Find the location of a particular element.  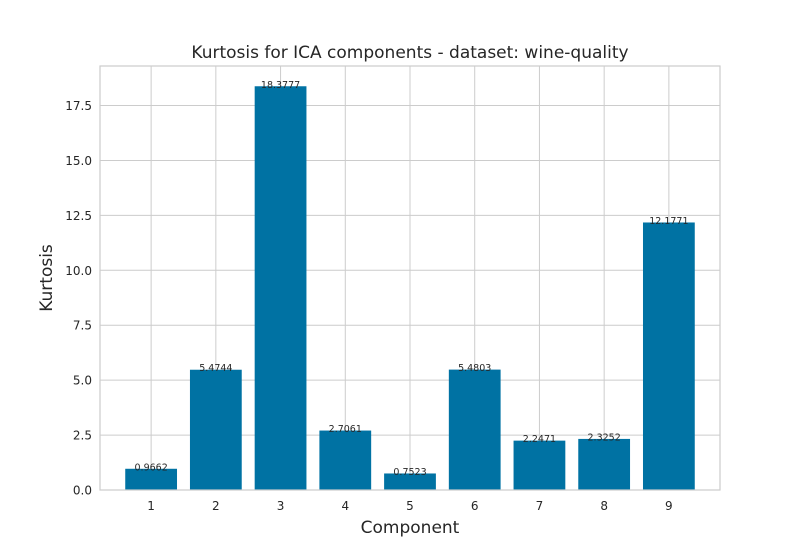

y-axis-label: Kurtosis is located at coordinates (47, 278).